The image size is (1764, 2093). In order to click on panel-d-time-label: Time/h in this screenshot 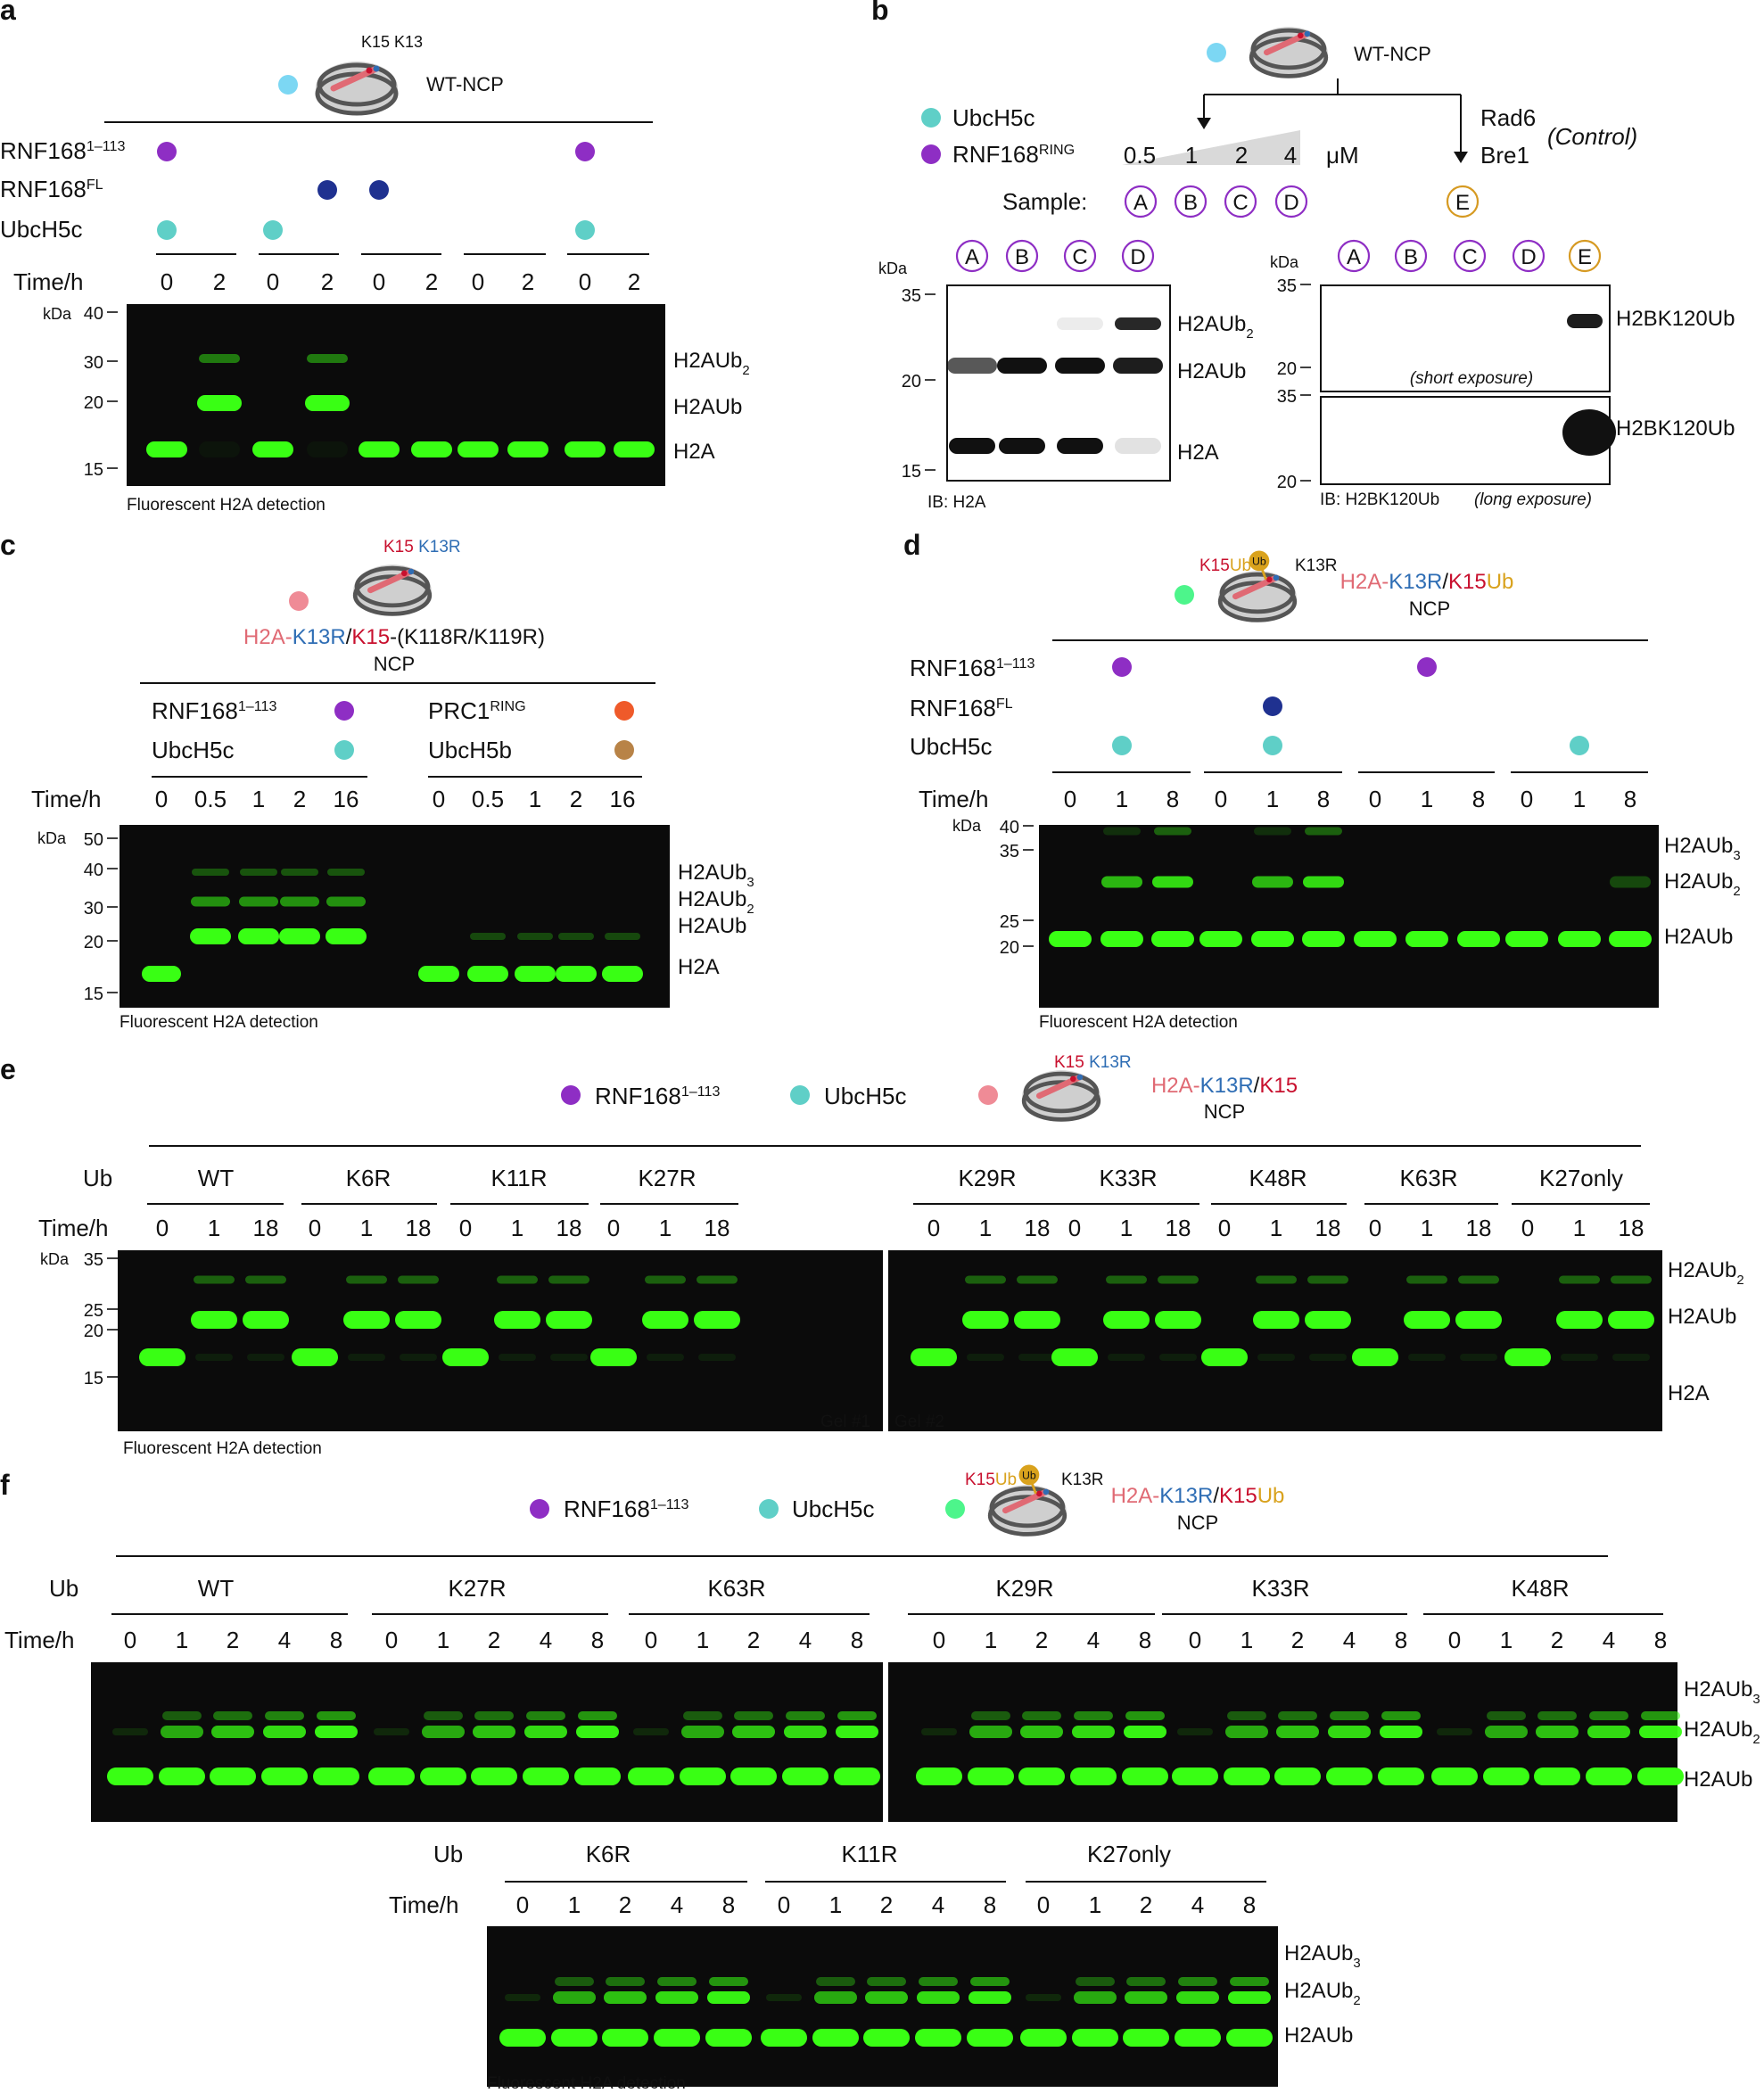, I will do `click(954, 799)`.